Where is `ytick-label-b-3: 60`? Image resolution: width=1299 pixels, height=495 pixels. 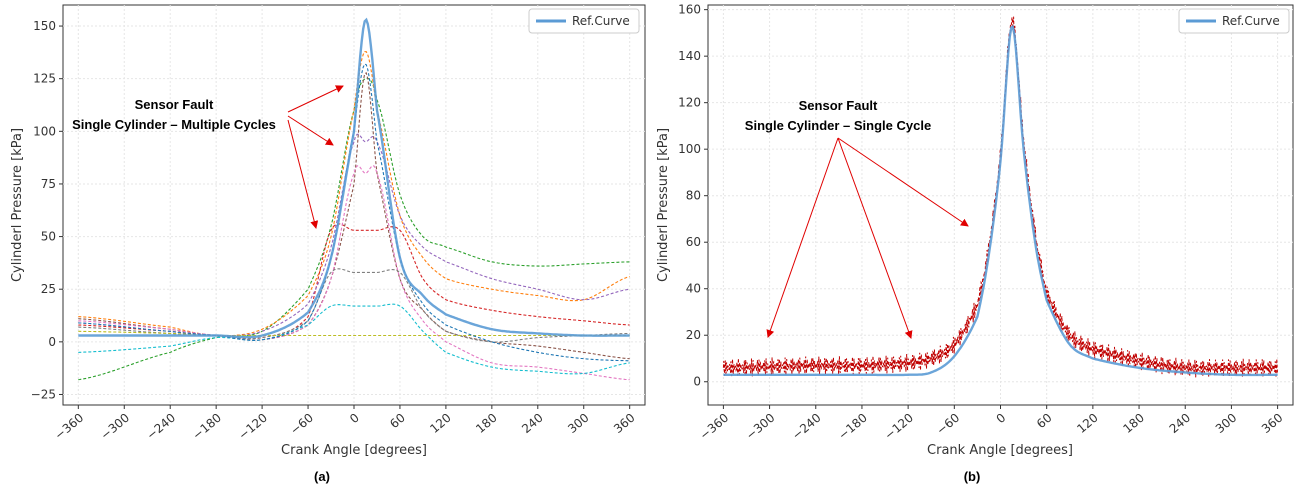
ytick-label-b-3: 60 is located at coordinates (693, 242).